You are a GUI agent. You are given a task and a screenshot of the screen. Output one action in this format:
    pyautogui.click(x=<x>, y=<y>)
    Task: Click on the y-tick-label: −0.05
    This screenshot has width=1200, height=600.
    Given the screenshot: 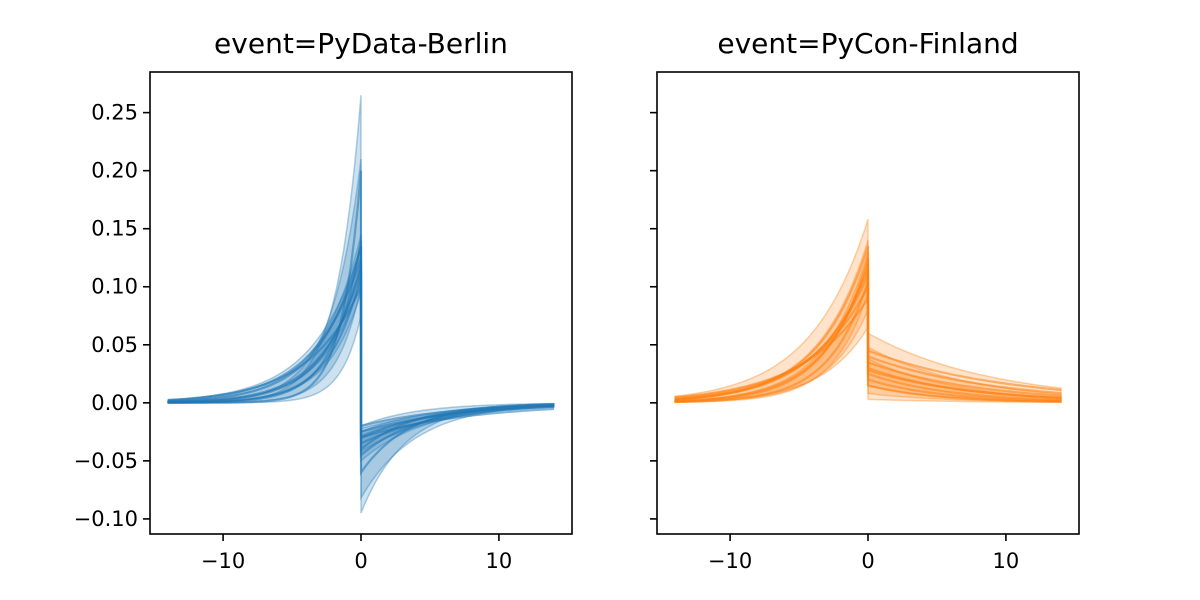 What is the action you would take?
    pyautogui.click(x=106, y=461)
    